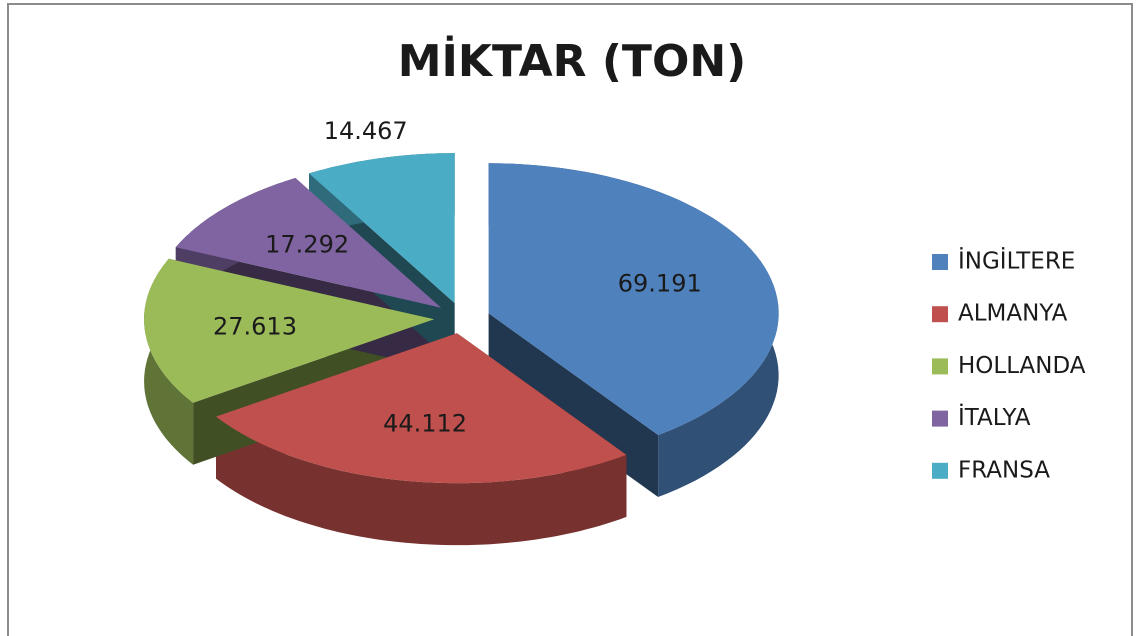 This screenshot has width=1141, height=636. What do you see at coordinates (255, 326) in the screenshot?
I see `data-label: 27.613` at bounding box center [255, 326].